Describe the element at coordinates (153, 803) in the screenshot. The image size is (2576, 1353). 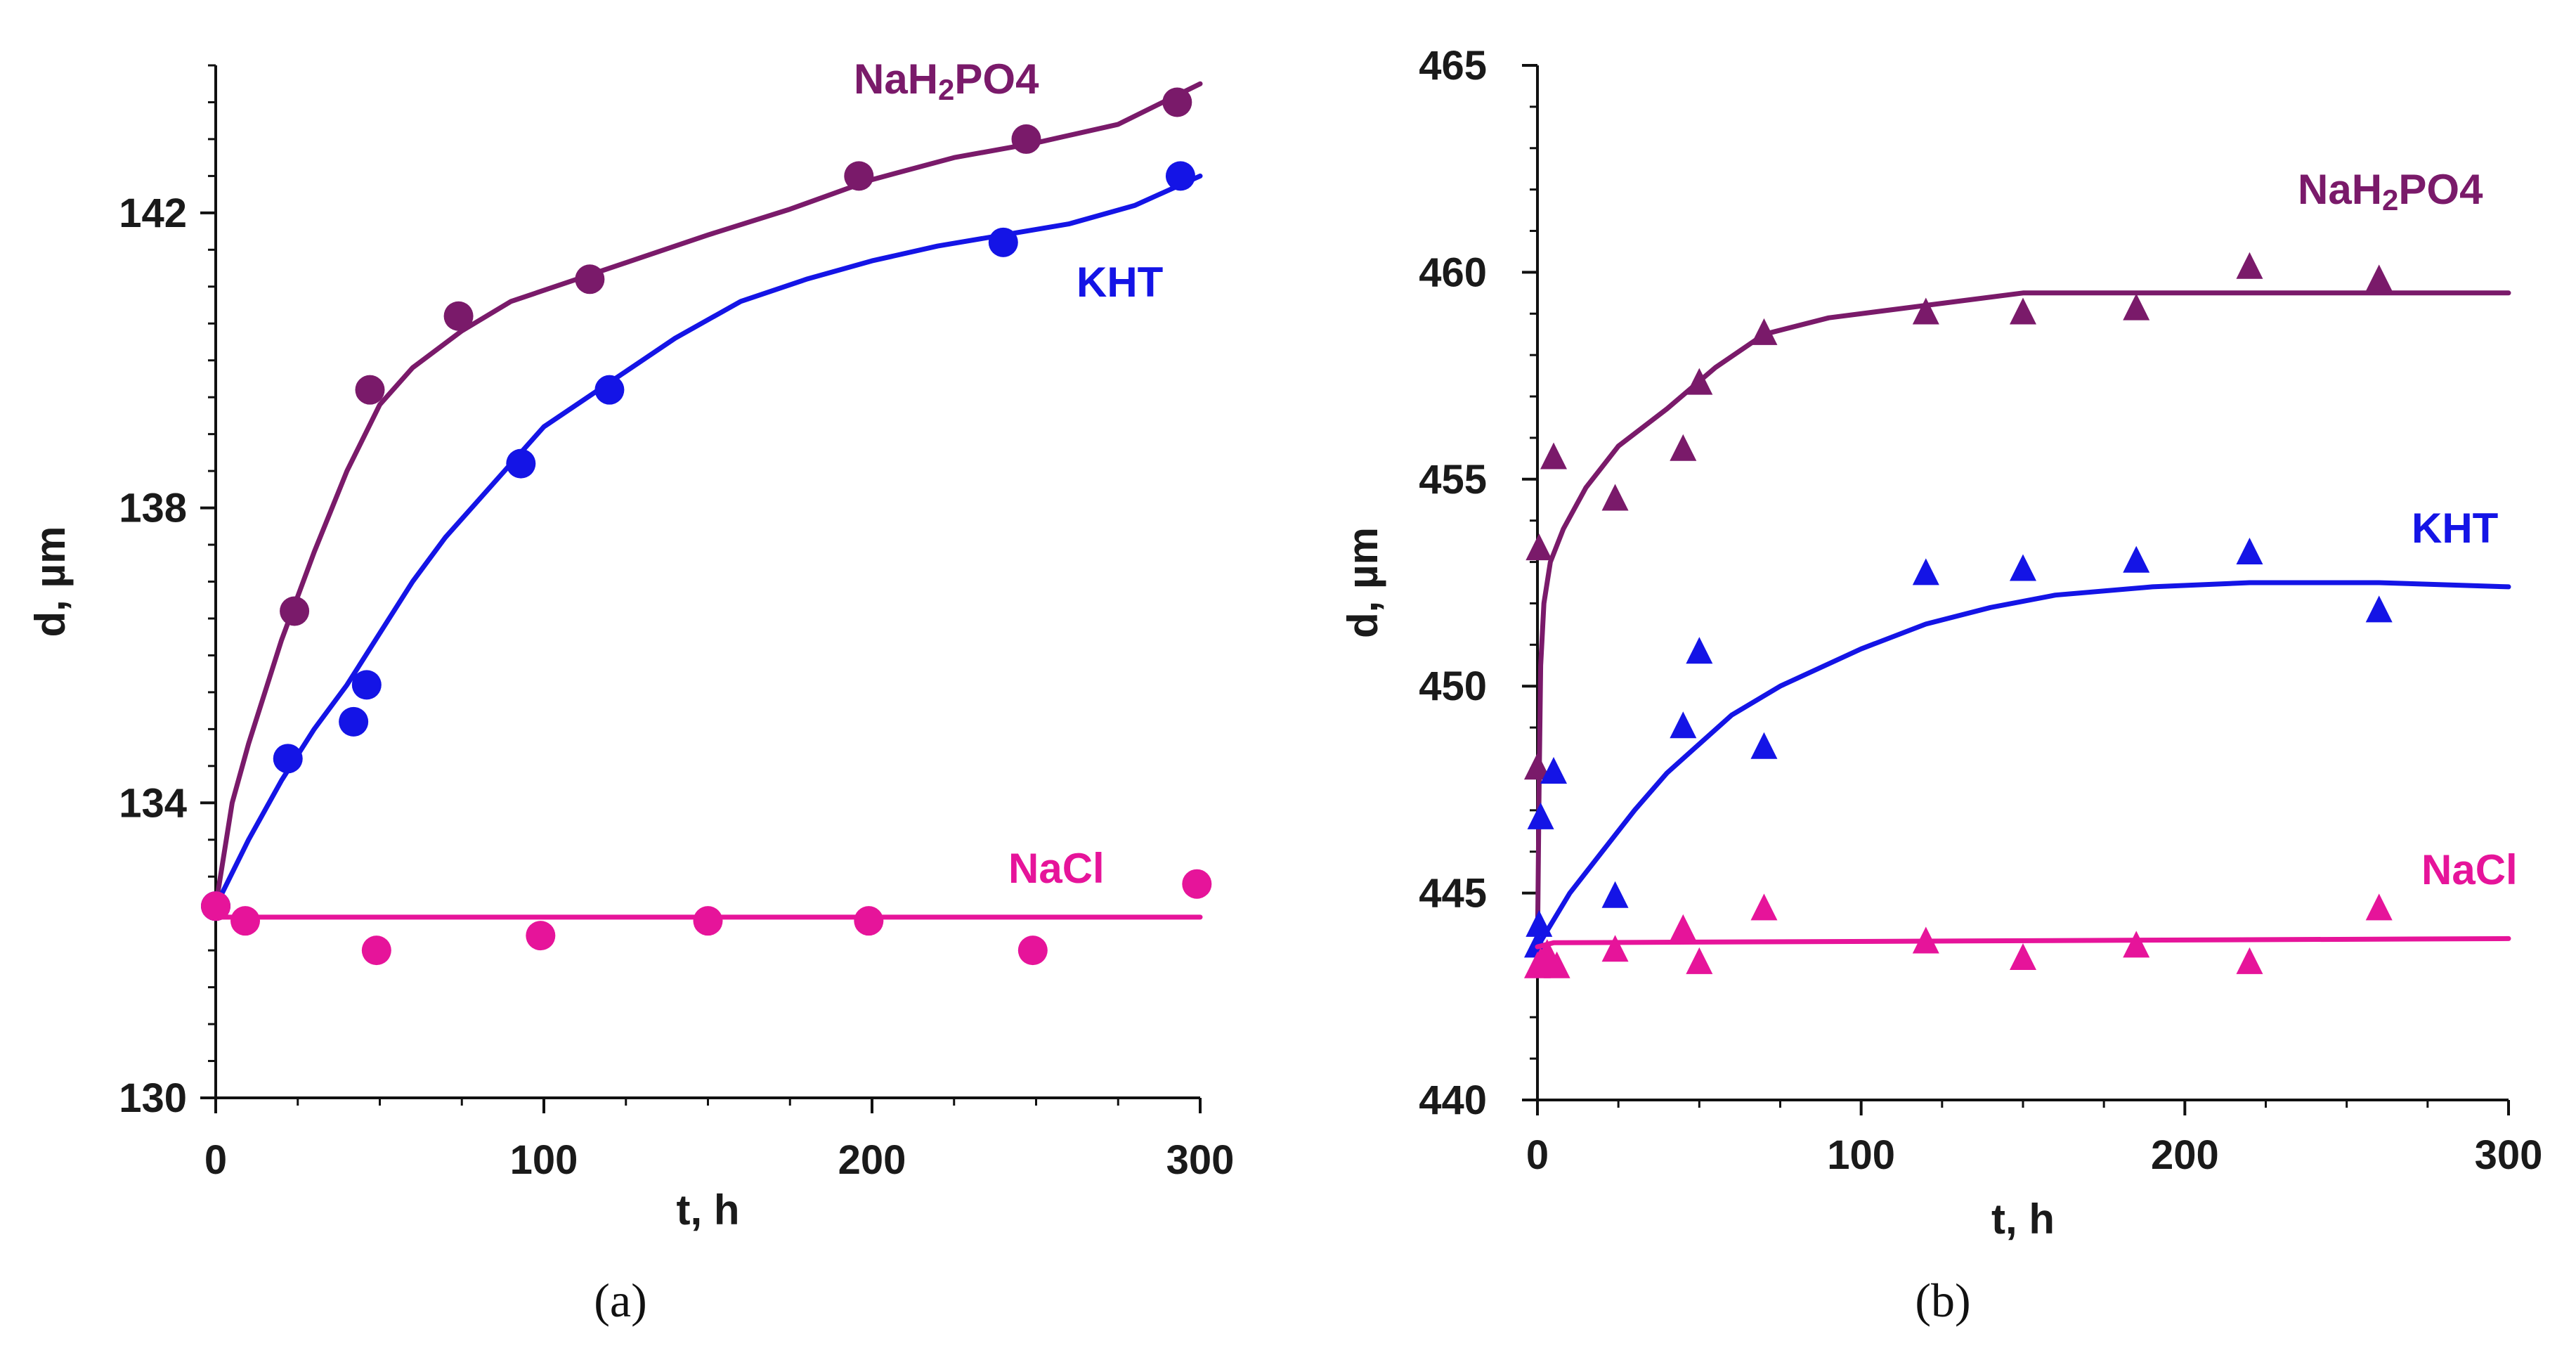
I see `y-tick-label: 134` at that location.